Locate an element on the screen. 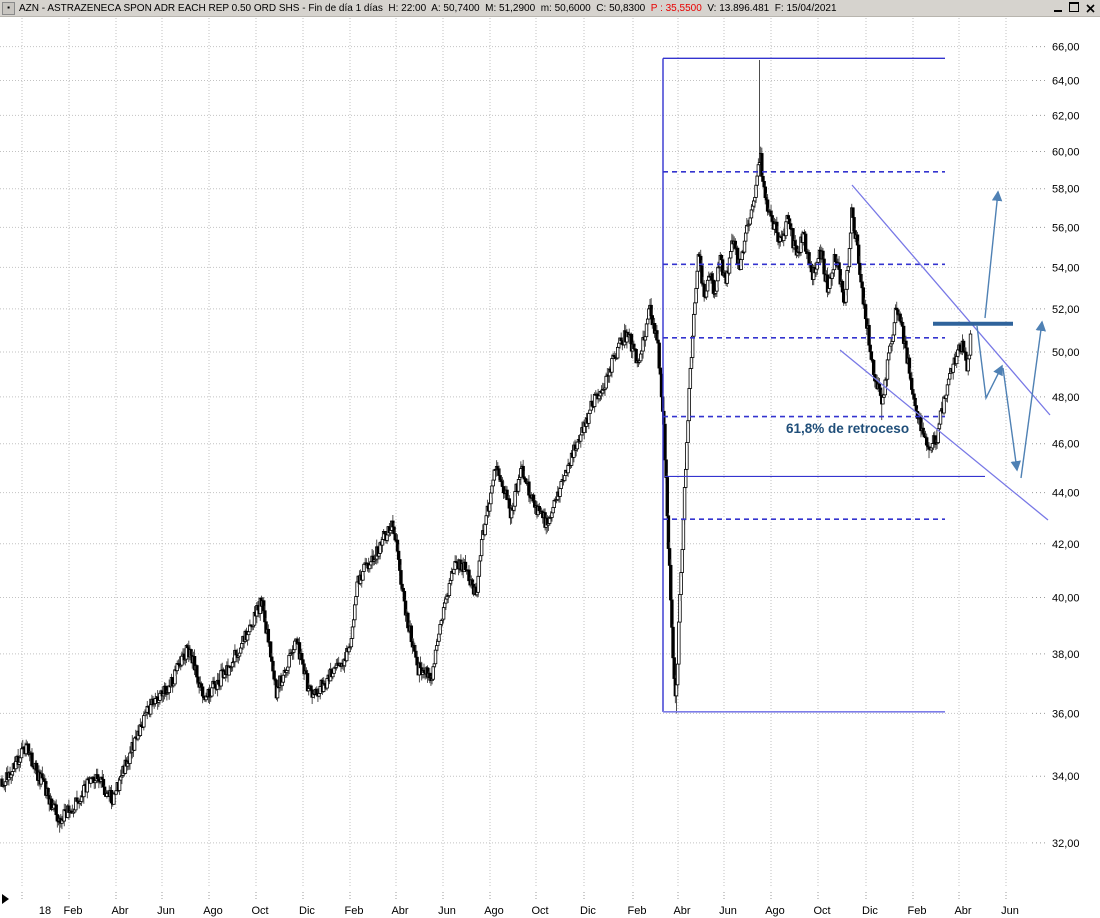 This screenshot has width=1100, height=918. y-axis-label: 62,00 is located at coordinates (1066, 116).